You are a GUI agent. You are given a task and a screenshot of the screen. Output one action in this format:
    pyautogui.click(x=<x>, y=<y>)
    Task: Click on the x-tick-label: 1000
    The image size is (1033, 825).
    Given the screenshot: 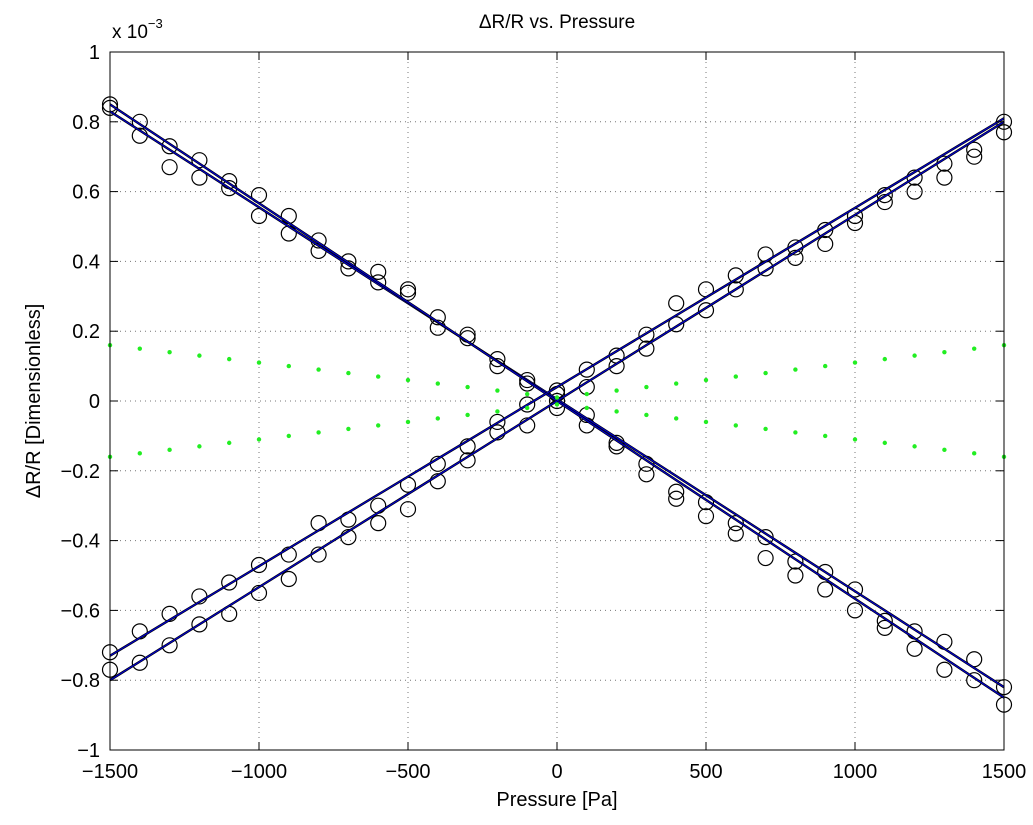 What is the action you would take?
    pyautogui.click(x=855, y=772)
    